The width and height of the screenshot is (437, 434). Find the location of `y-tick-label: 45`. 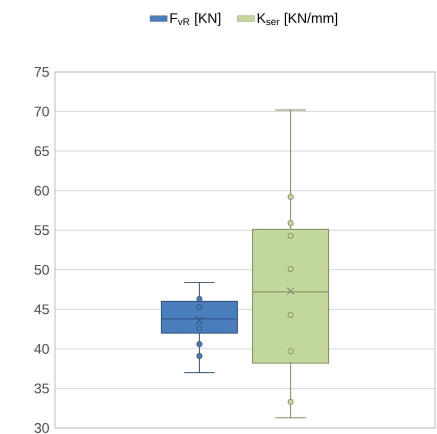

y-tick-label: 45 is located at coordinates (41, 309).